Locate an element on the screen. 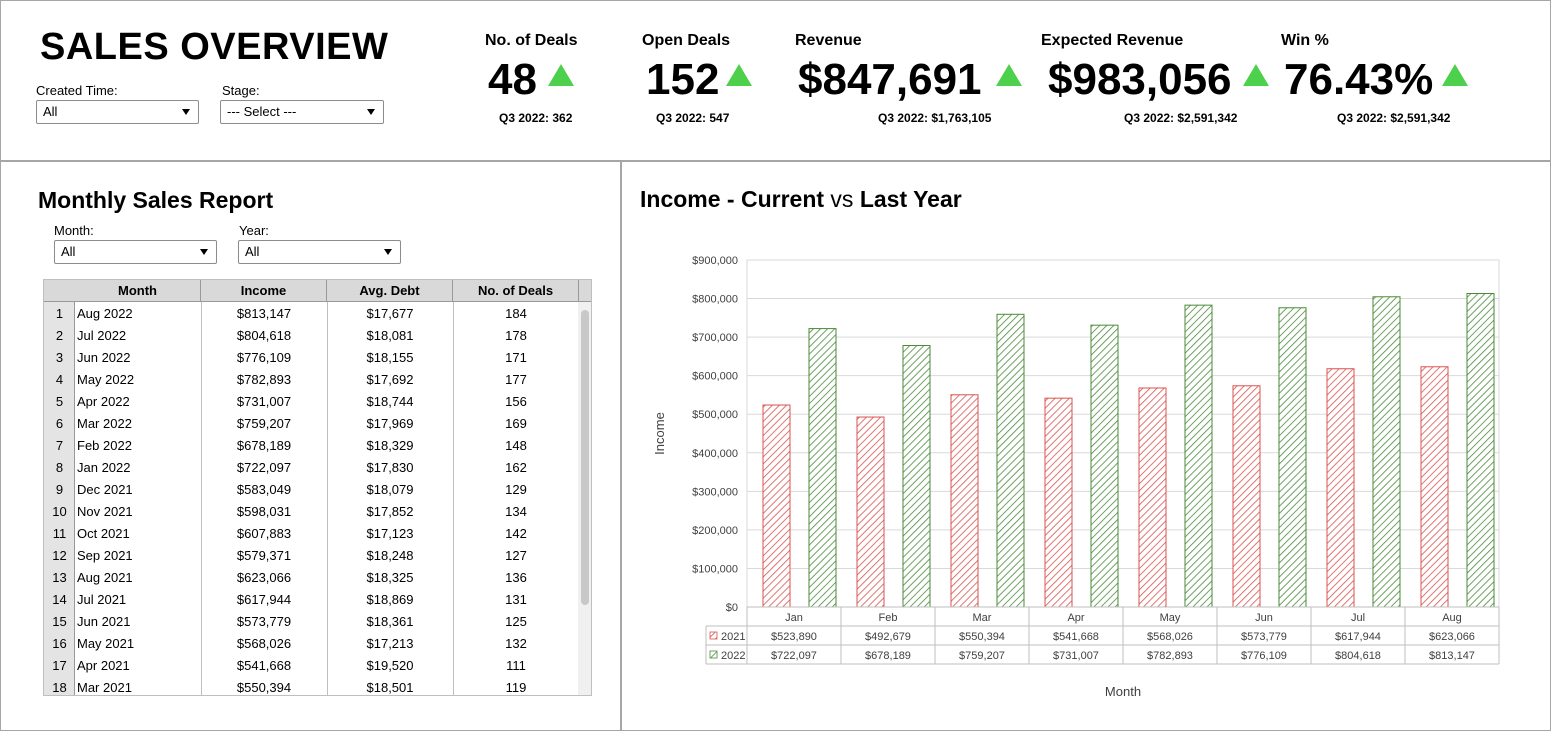 This screenshot has width=1551, height=731. legend-label: 2021 is located at coordinates (733, 637).